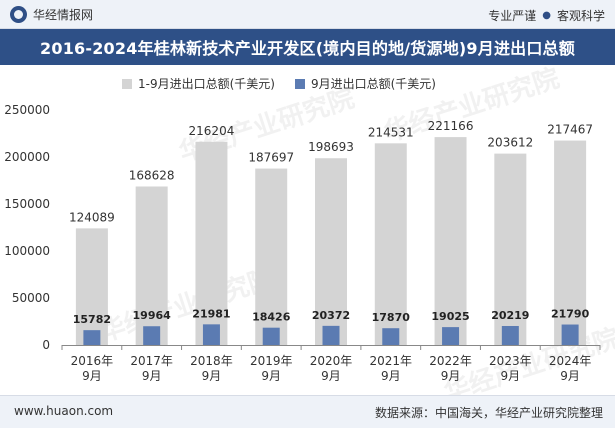  What do you see at coordinates (488, 413) in the screenshot?
I see `data-source: 数据来源：中国海关，华经产业研究院整理` at bounding box center [488, 413].